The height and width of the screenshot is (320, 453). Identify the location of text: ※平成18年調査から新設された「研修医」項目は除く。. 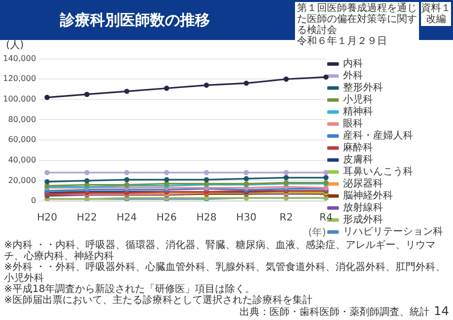
(130, 289).